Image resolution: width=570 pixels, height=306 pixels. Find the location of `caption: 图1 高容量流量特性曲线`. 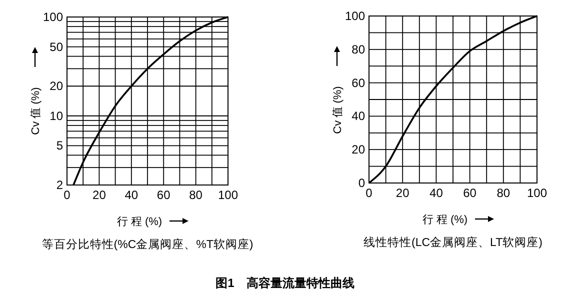

caption: 图1 高容量流量特性曲线 is located at coordinates (285, 283).